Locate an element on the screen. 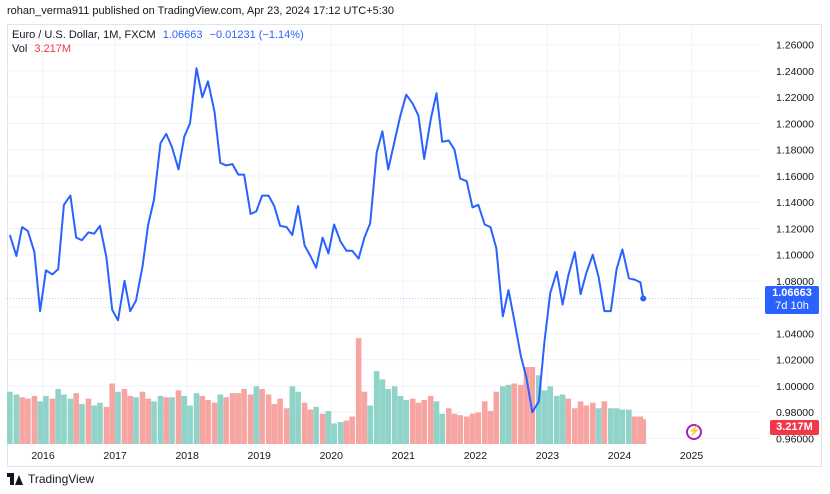 The image size is (830, 494). bar-countdown: 7d 10h is located at coordinates (792, 306).